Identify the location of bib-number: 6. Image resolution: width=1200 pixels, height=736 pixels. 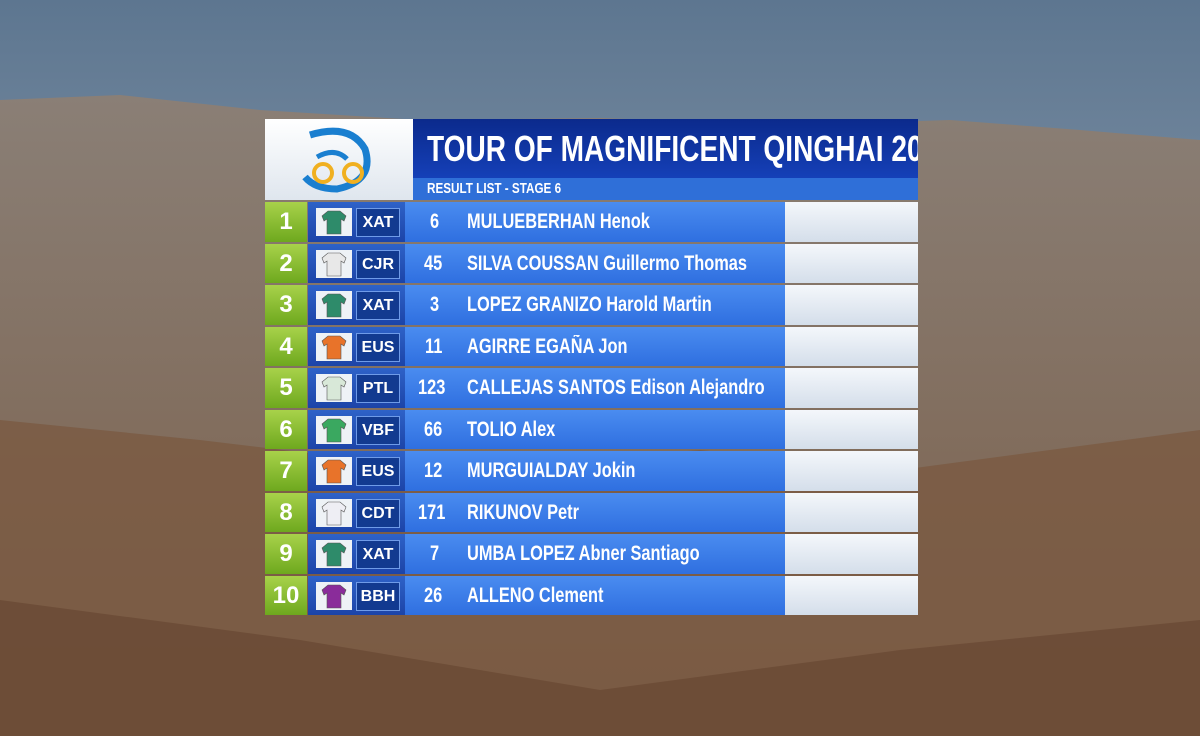
(435, 221).